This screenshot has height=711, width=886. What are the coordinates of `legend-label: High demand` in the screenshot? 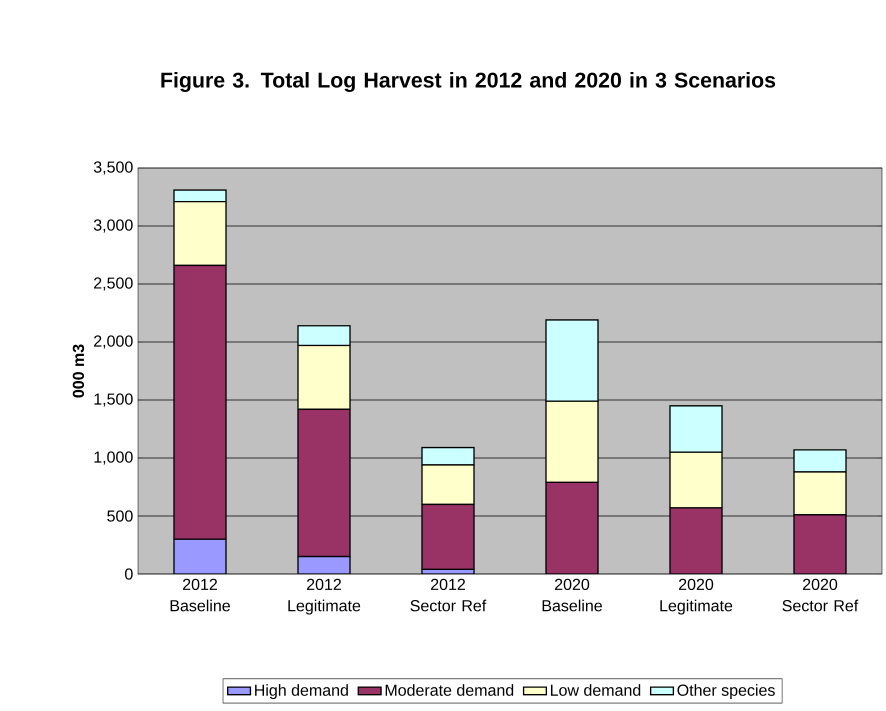 It's located at (301, 692).